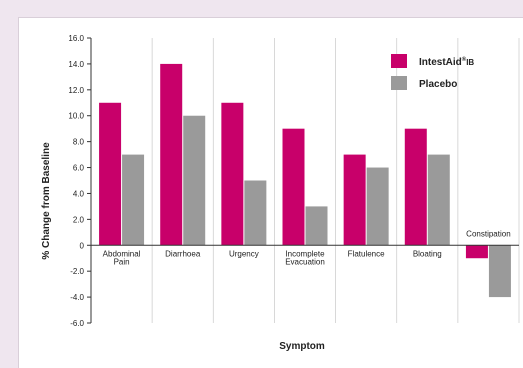  I want to click on y-tick-label: 8.0, so click(79, 142).